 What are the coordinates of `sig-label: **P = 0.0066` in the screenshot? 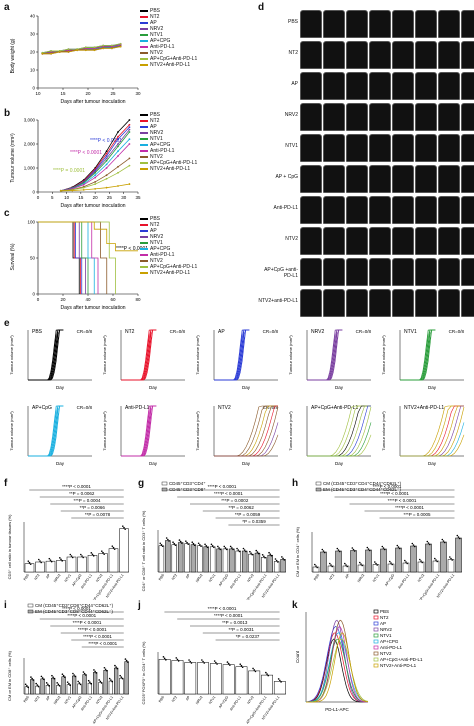 It's located at (93, 507).